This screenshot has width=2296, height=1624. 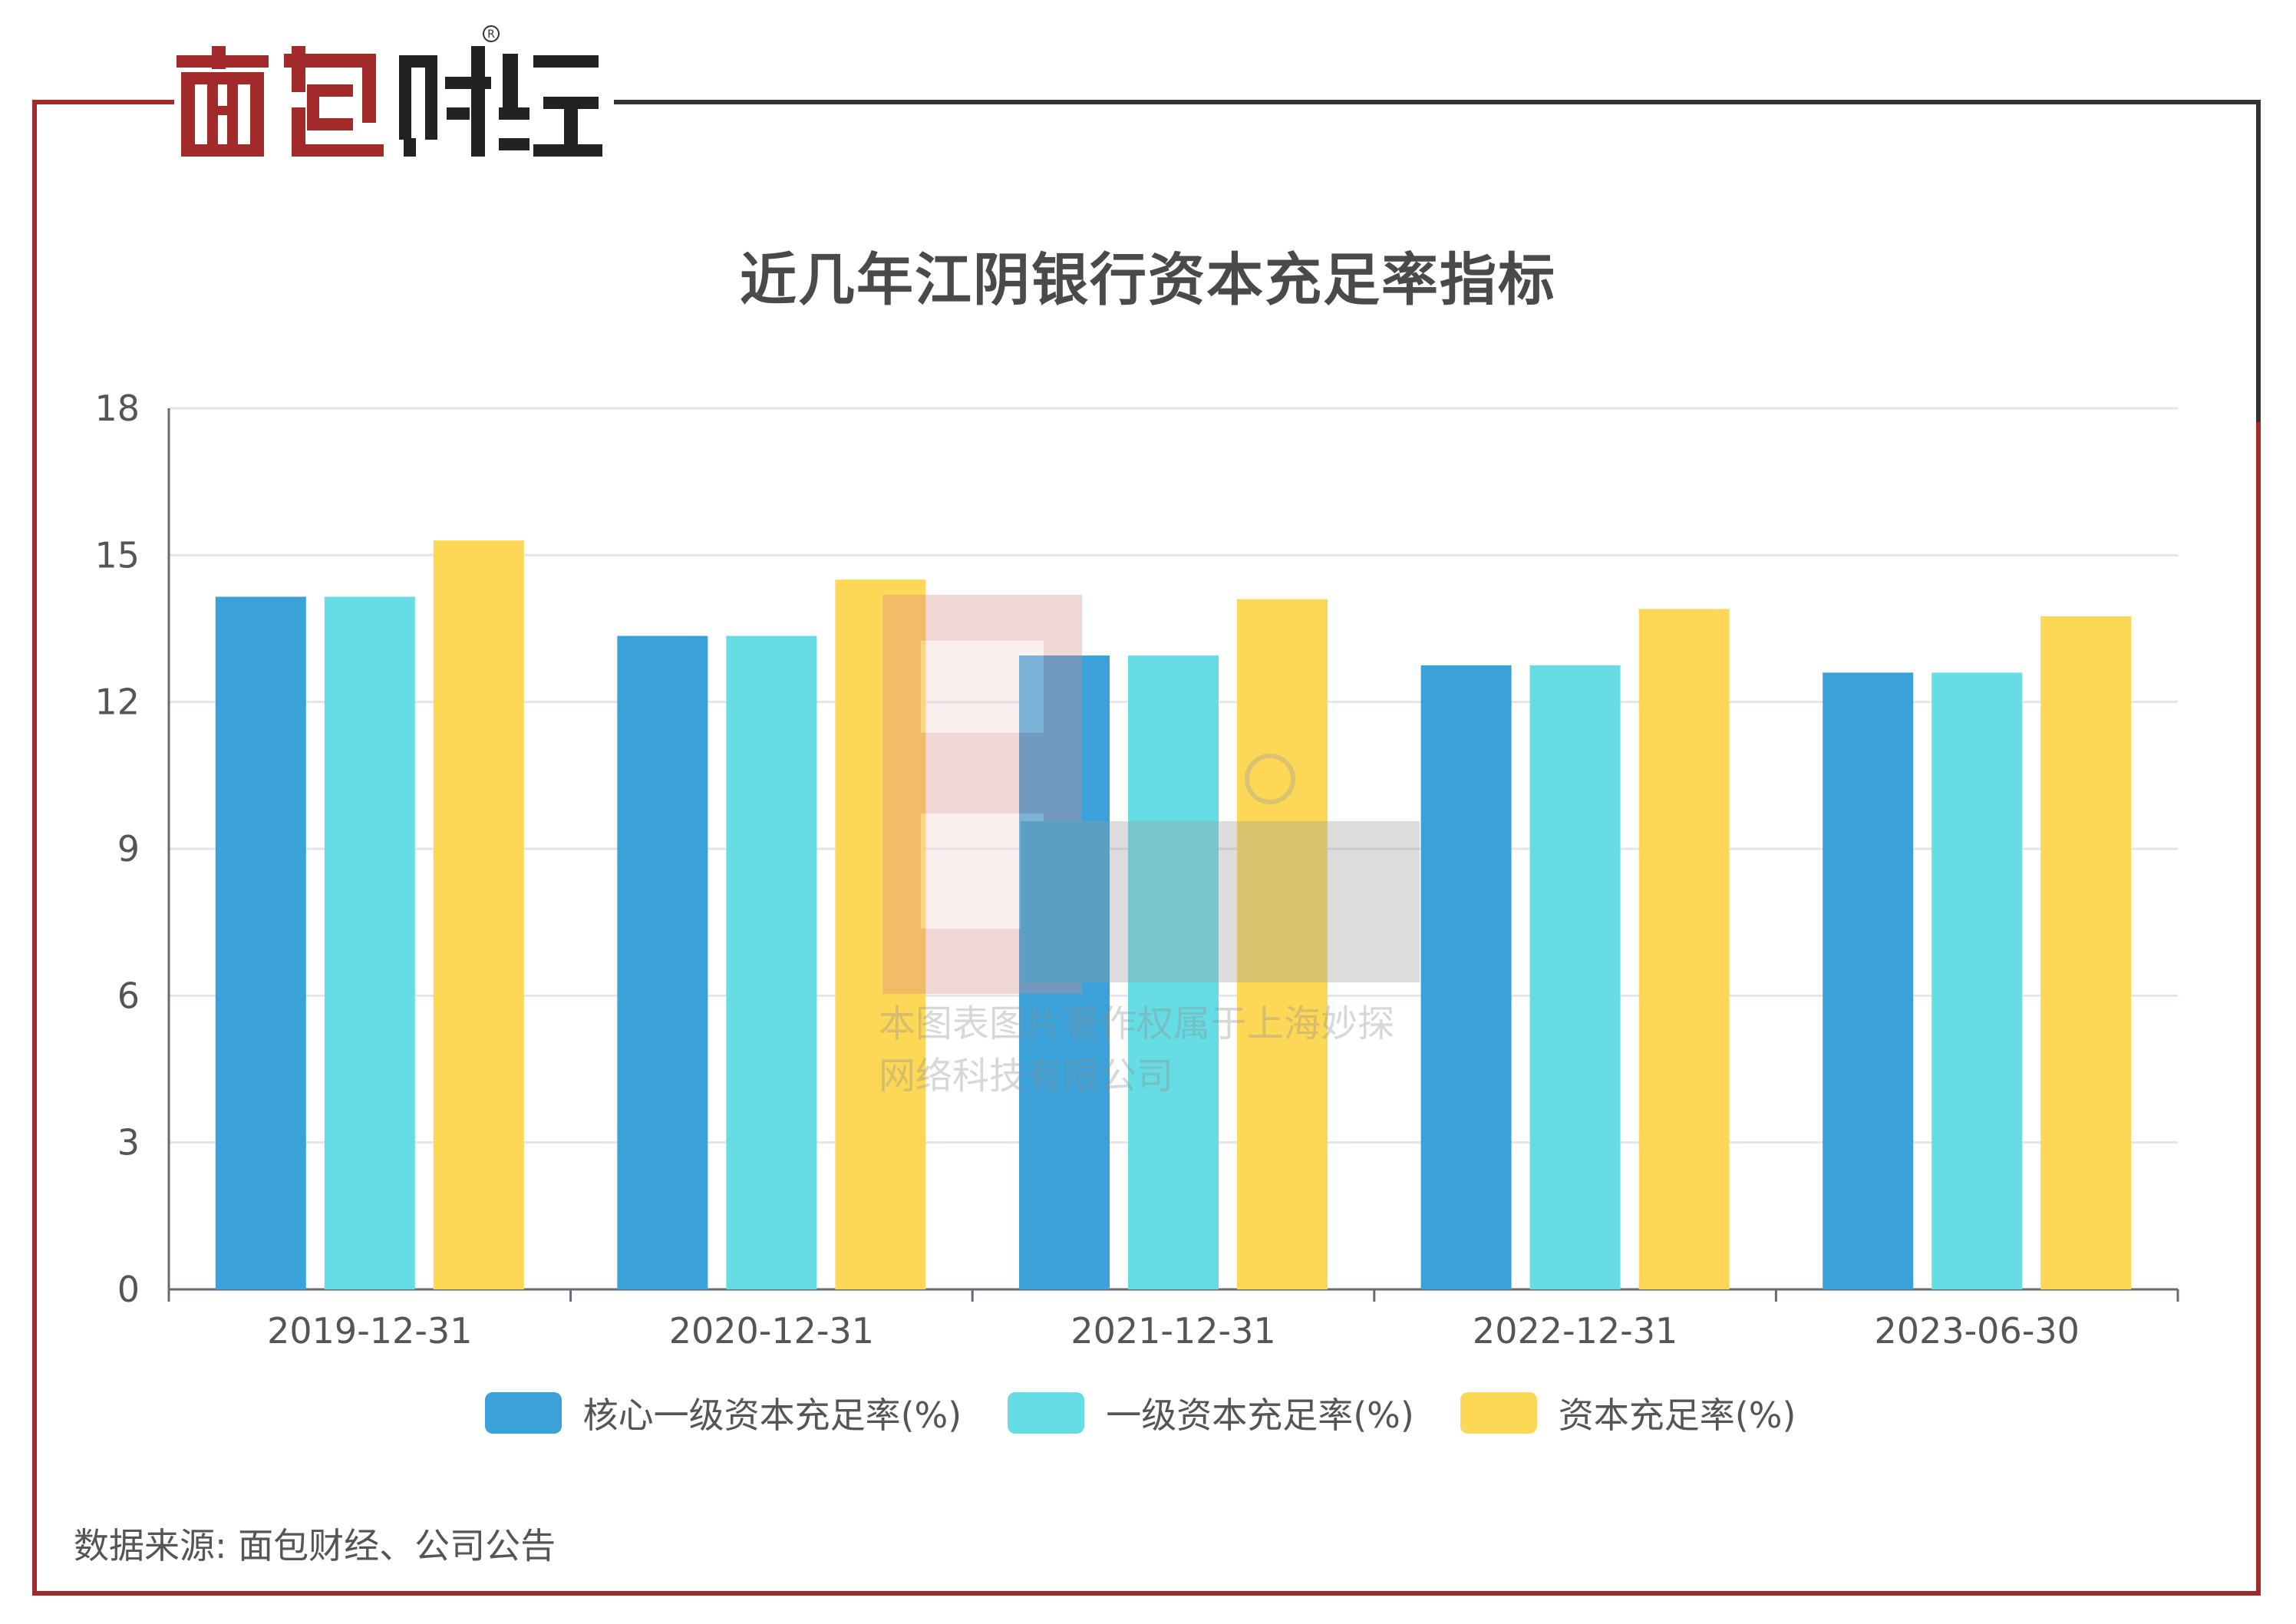 I want to click on x-tick-label: 2019-12-31, so click(x=369, y=1331).